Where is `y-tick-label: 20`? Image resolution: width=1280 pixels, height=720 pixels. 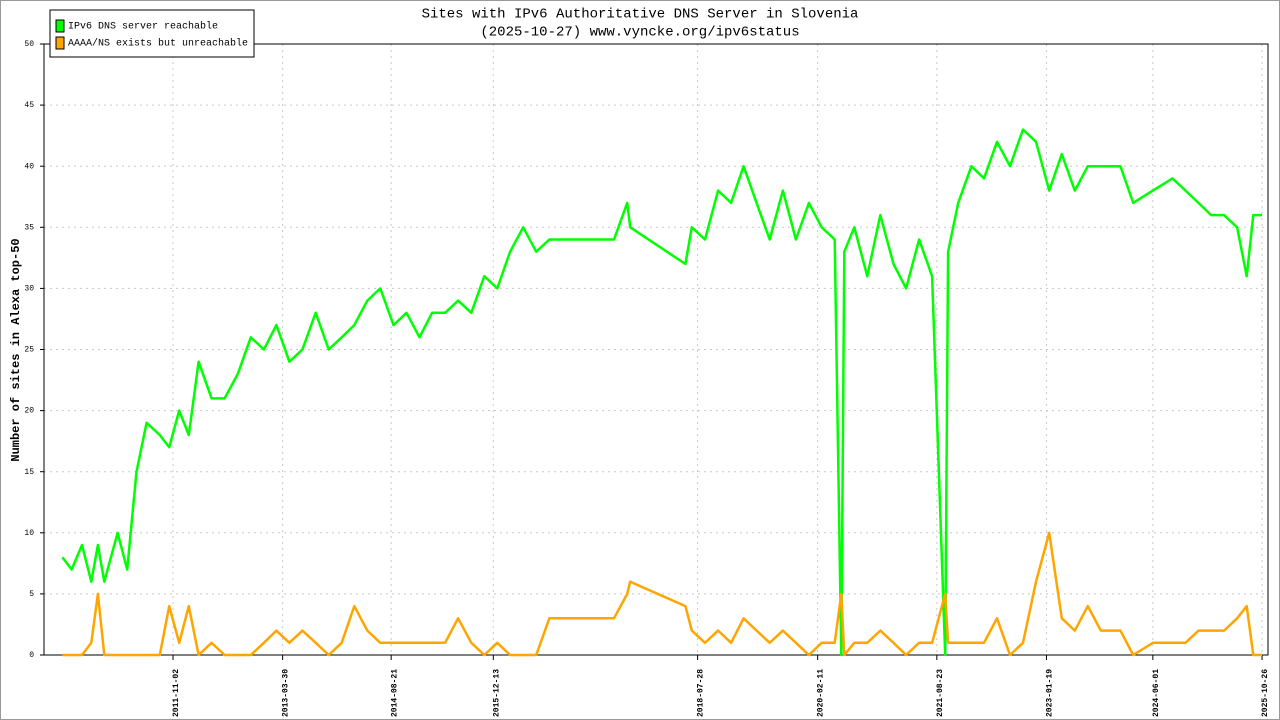 y-tick-label: 20 is located at coordinates (29, 411).